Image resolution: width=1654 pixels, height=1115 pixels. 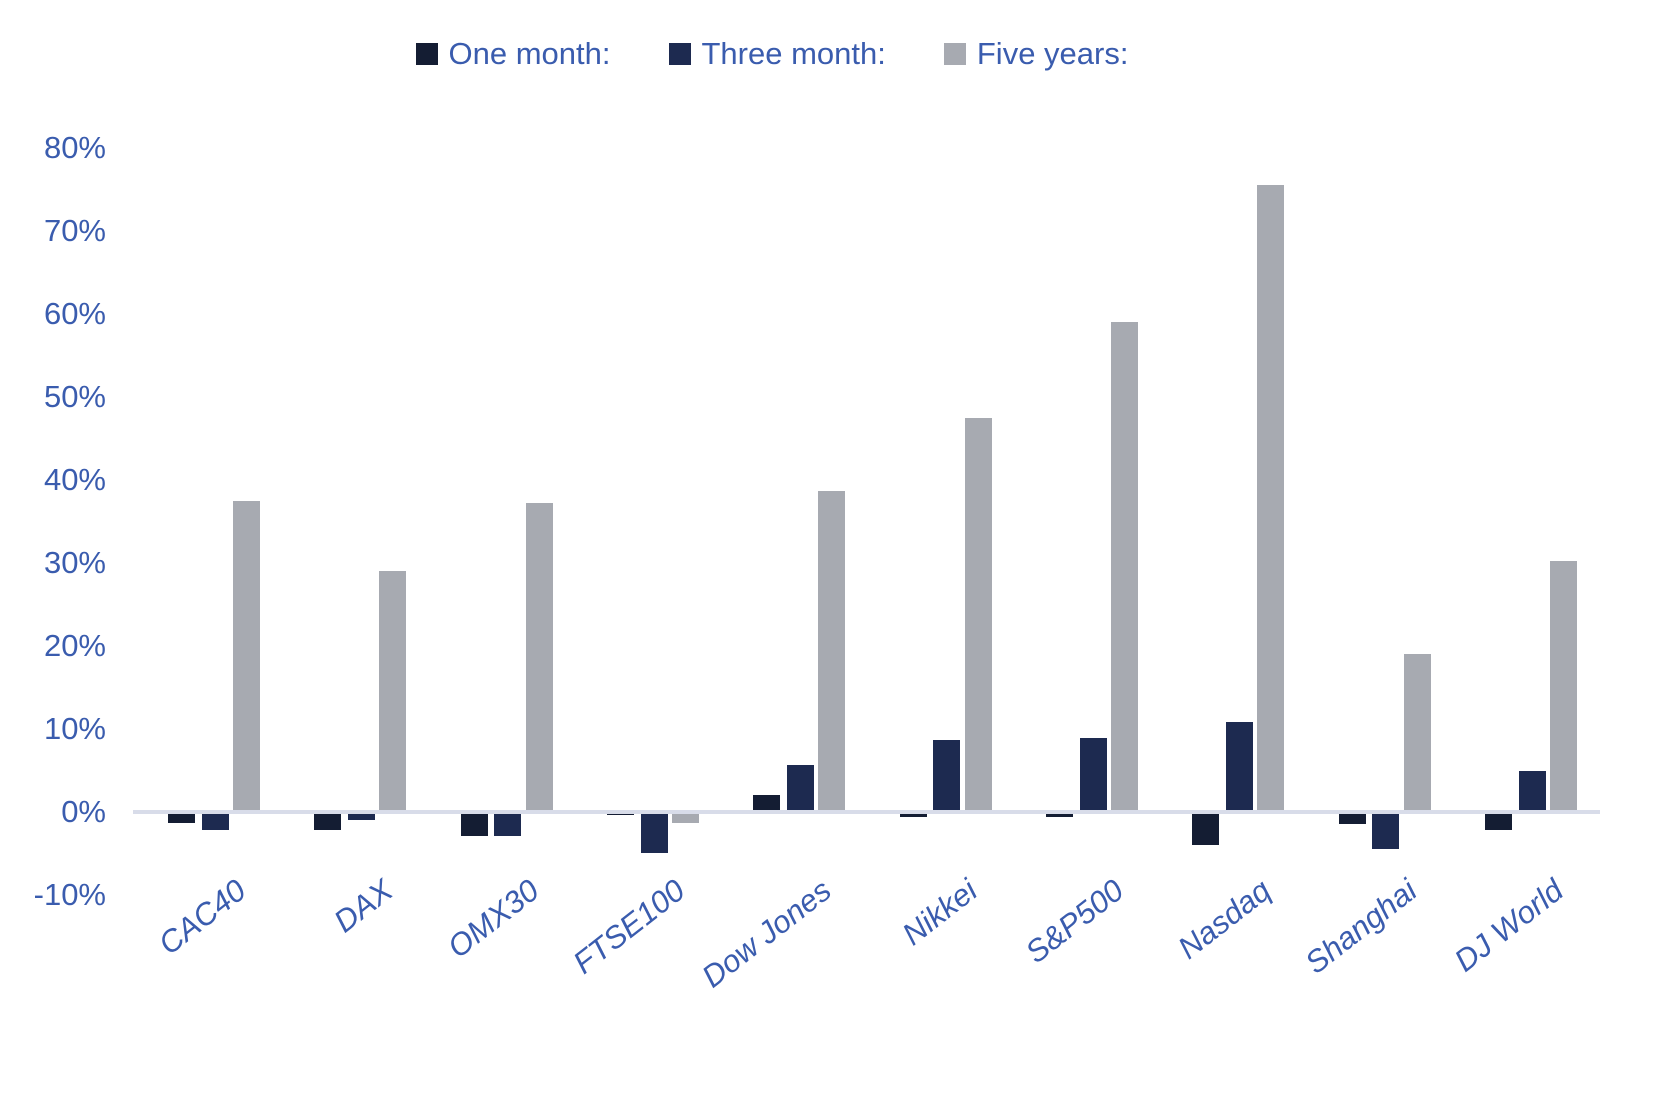 I want to click on chart-legend: One month: Three month: Five years:, so click(x=772, y=53).